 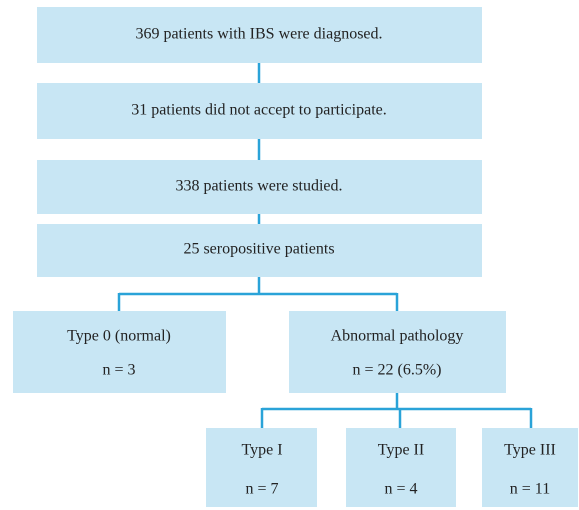 What do you see at coordinates (401, 450) in the screenshot?
I see `box-label: Type II` at bounding box center [401, 450].